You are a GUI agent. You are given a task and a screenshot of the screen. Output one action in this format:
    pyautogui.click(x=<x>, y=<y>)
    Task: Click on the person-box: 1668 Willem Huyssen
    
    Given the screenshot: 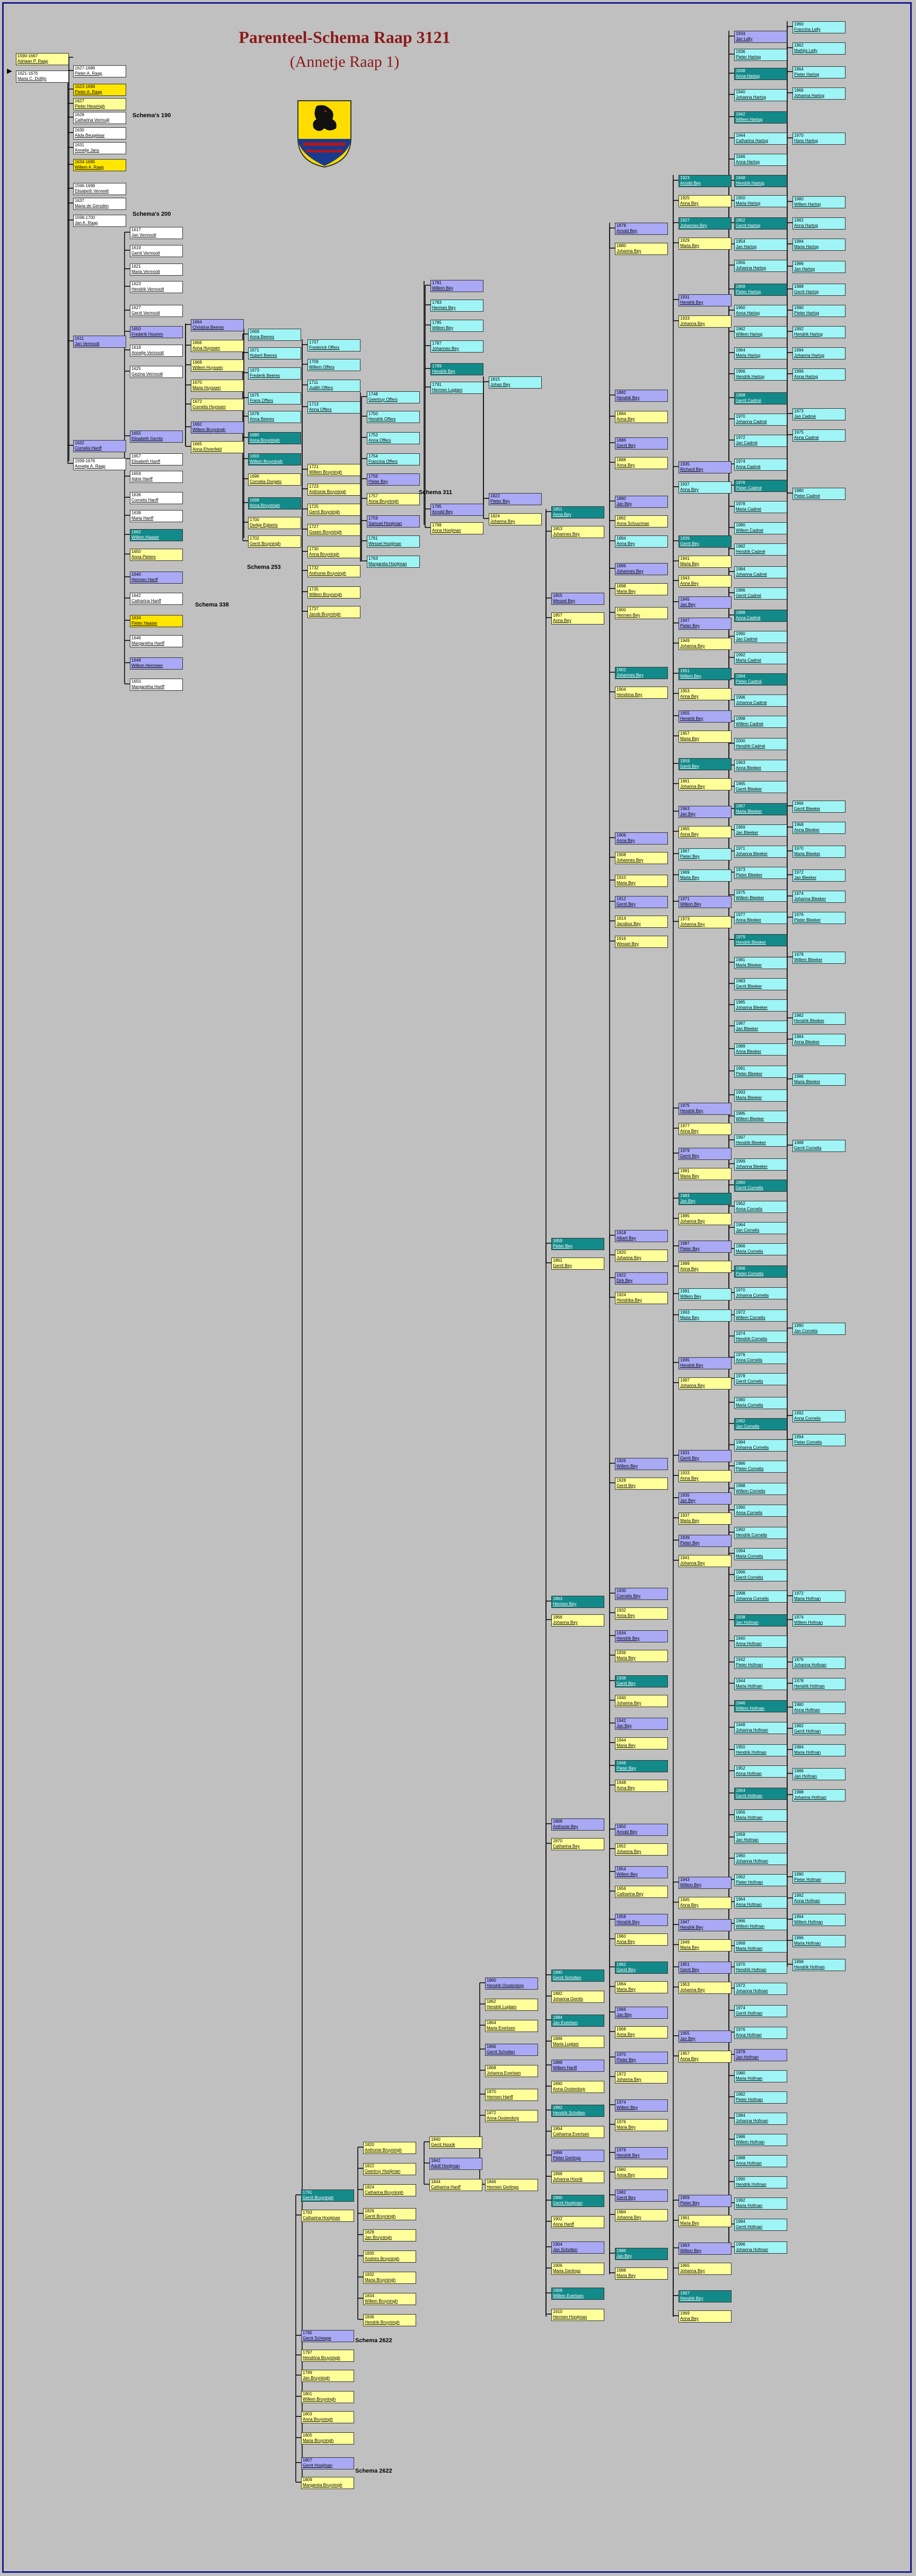 What is the action you would take?
    pyautogui.click(x=217, y=365)
    